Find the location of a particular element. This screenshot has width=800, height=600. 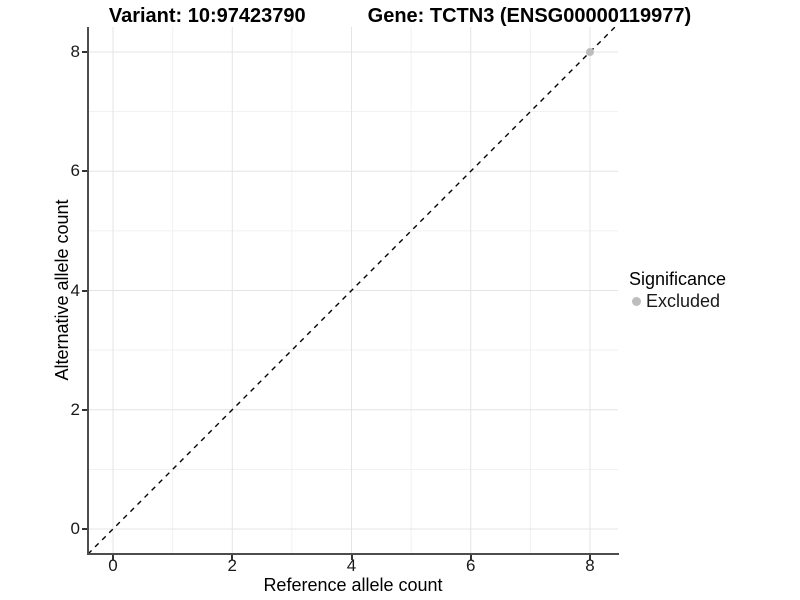

data-point is located at coordinates (589, 52).